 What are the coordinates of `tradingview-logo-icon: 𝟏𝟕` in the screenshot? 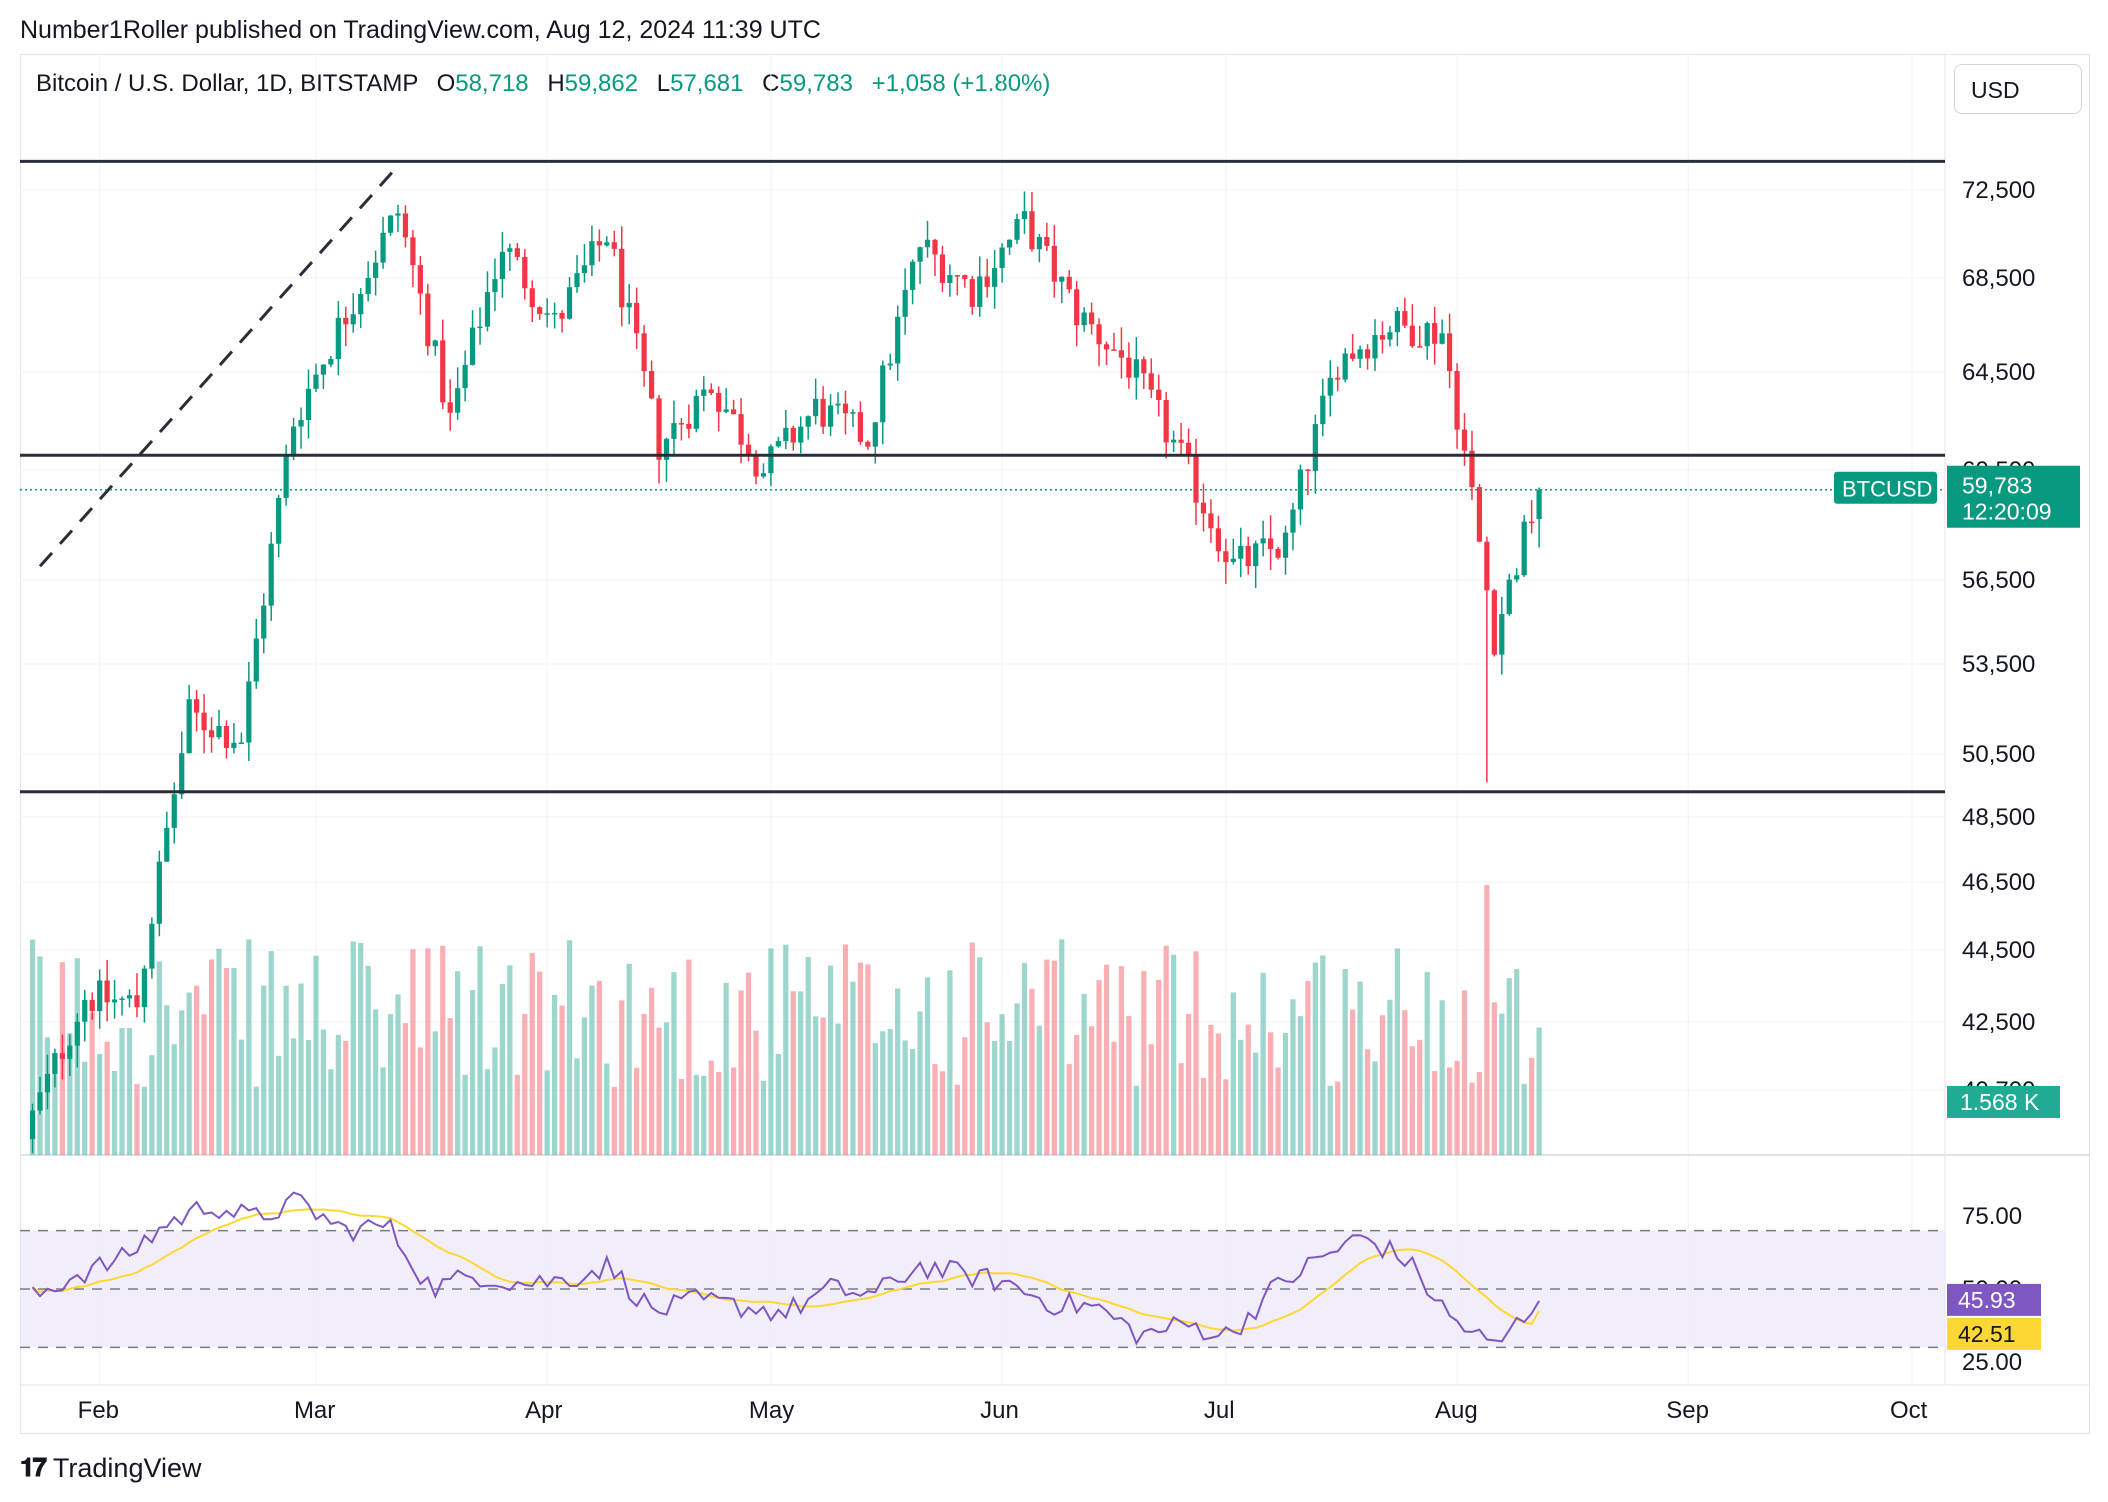 It's located at (33, 1467).